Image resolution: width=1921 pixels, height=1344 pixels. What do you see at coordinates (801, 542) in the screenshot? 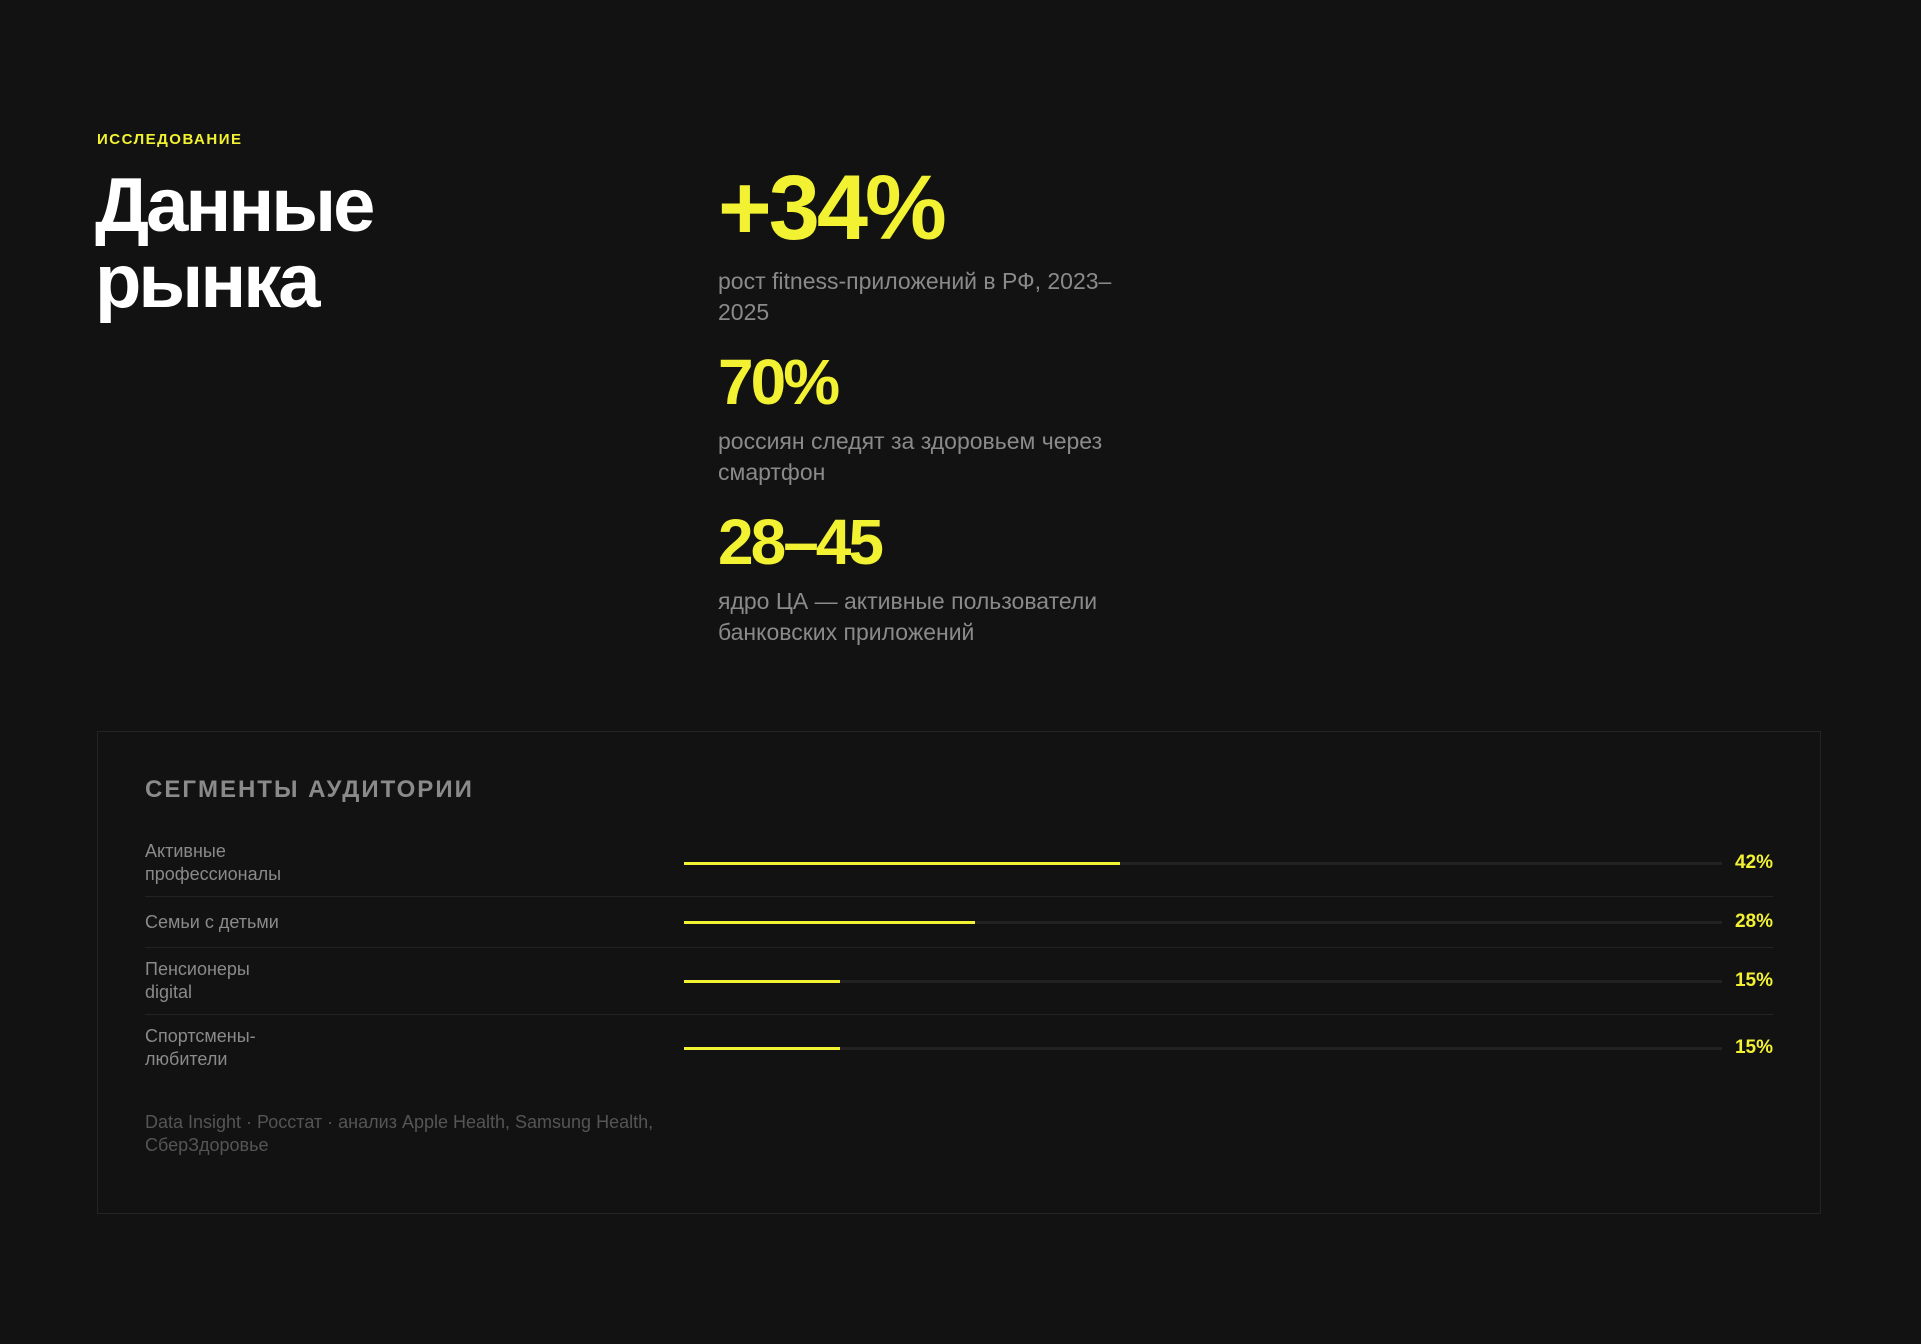
I see `stat-value: 28–45` at bounding box center [801, 542].